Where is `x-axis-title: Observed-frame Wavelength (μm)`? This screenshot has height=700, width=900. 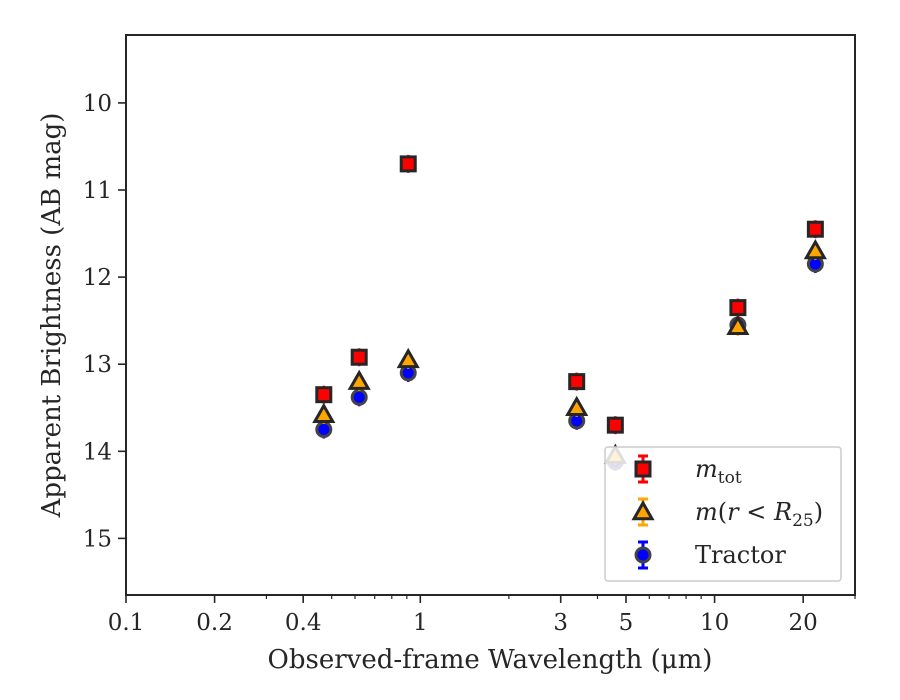 x-axis-title: Observed-frame Wavelength (μm) is located at coordinates (490, 660).